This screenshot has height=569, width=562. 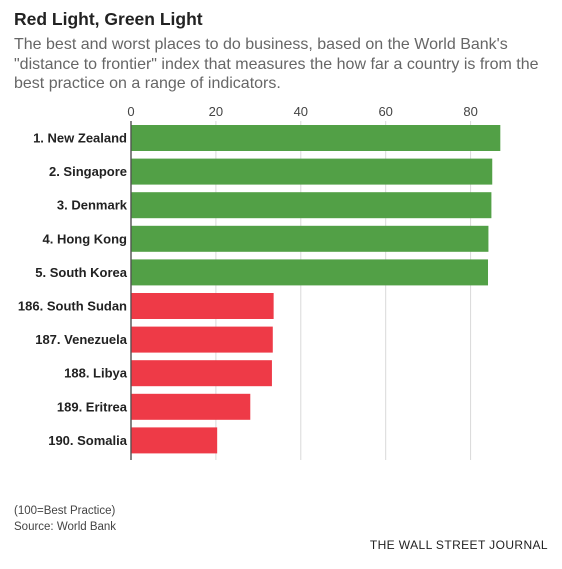 I want to click on category-label: 190. Somalia, so click(x=88, y=440).